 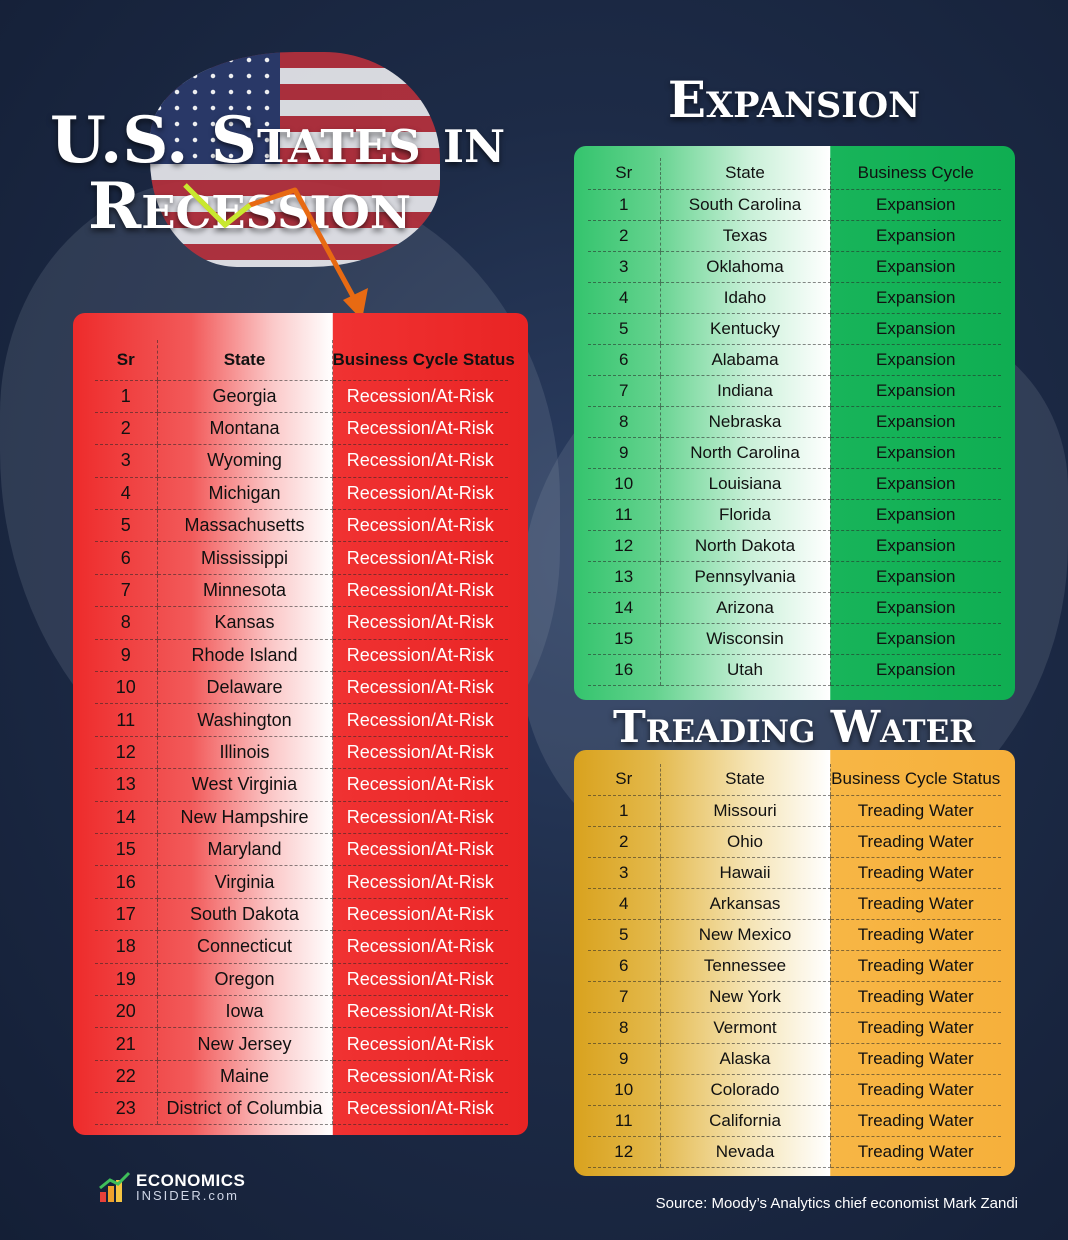 I want to click on us-flag-image, so click(x=295, y=159).